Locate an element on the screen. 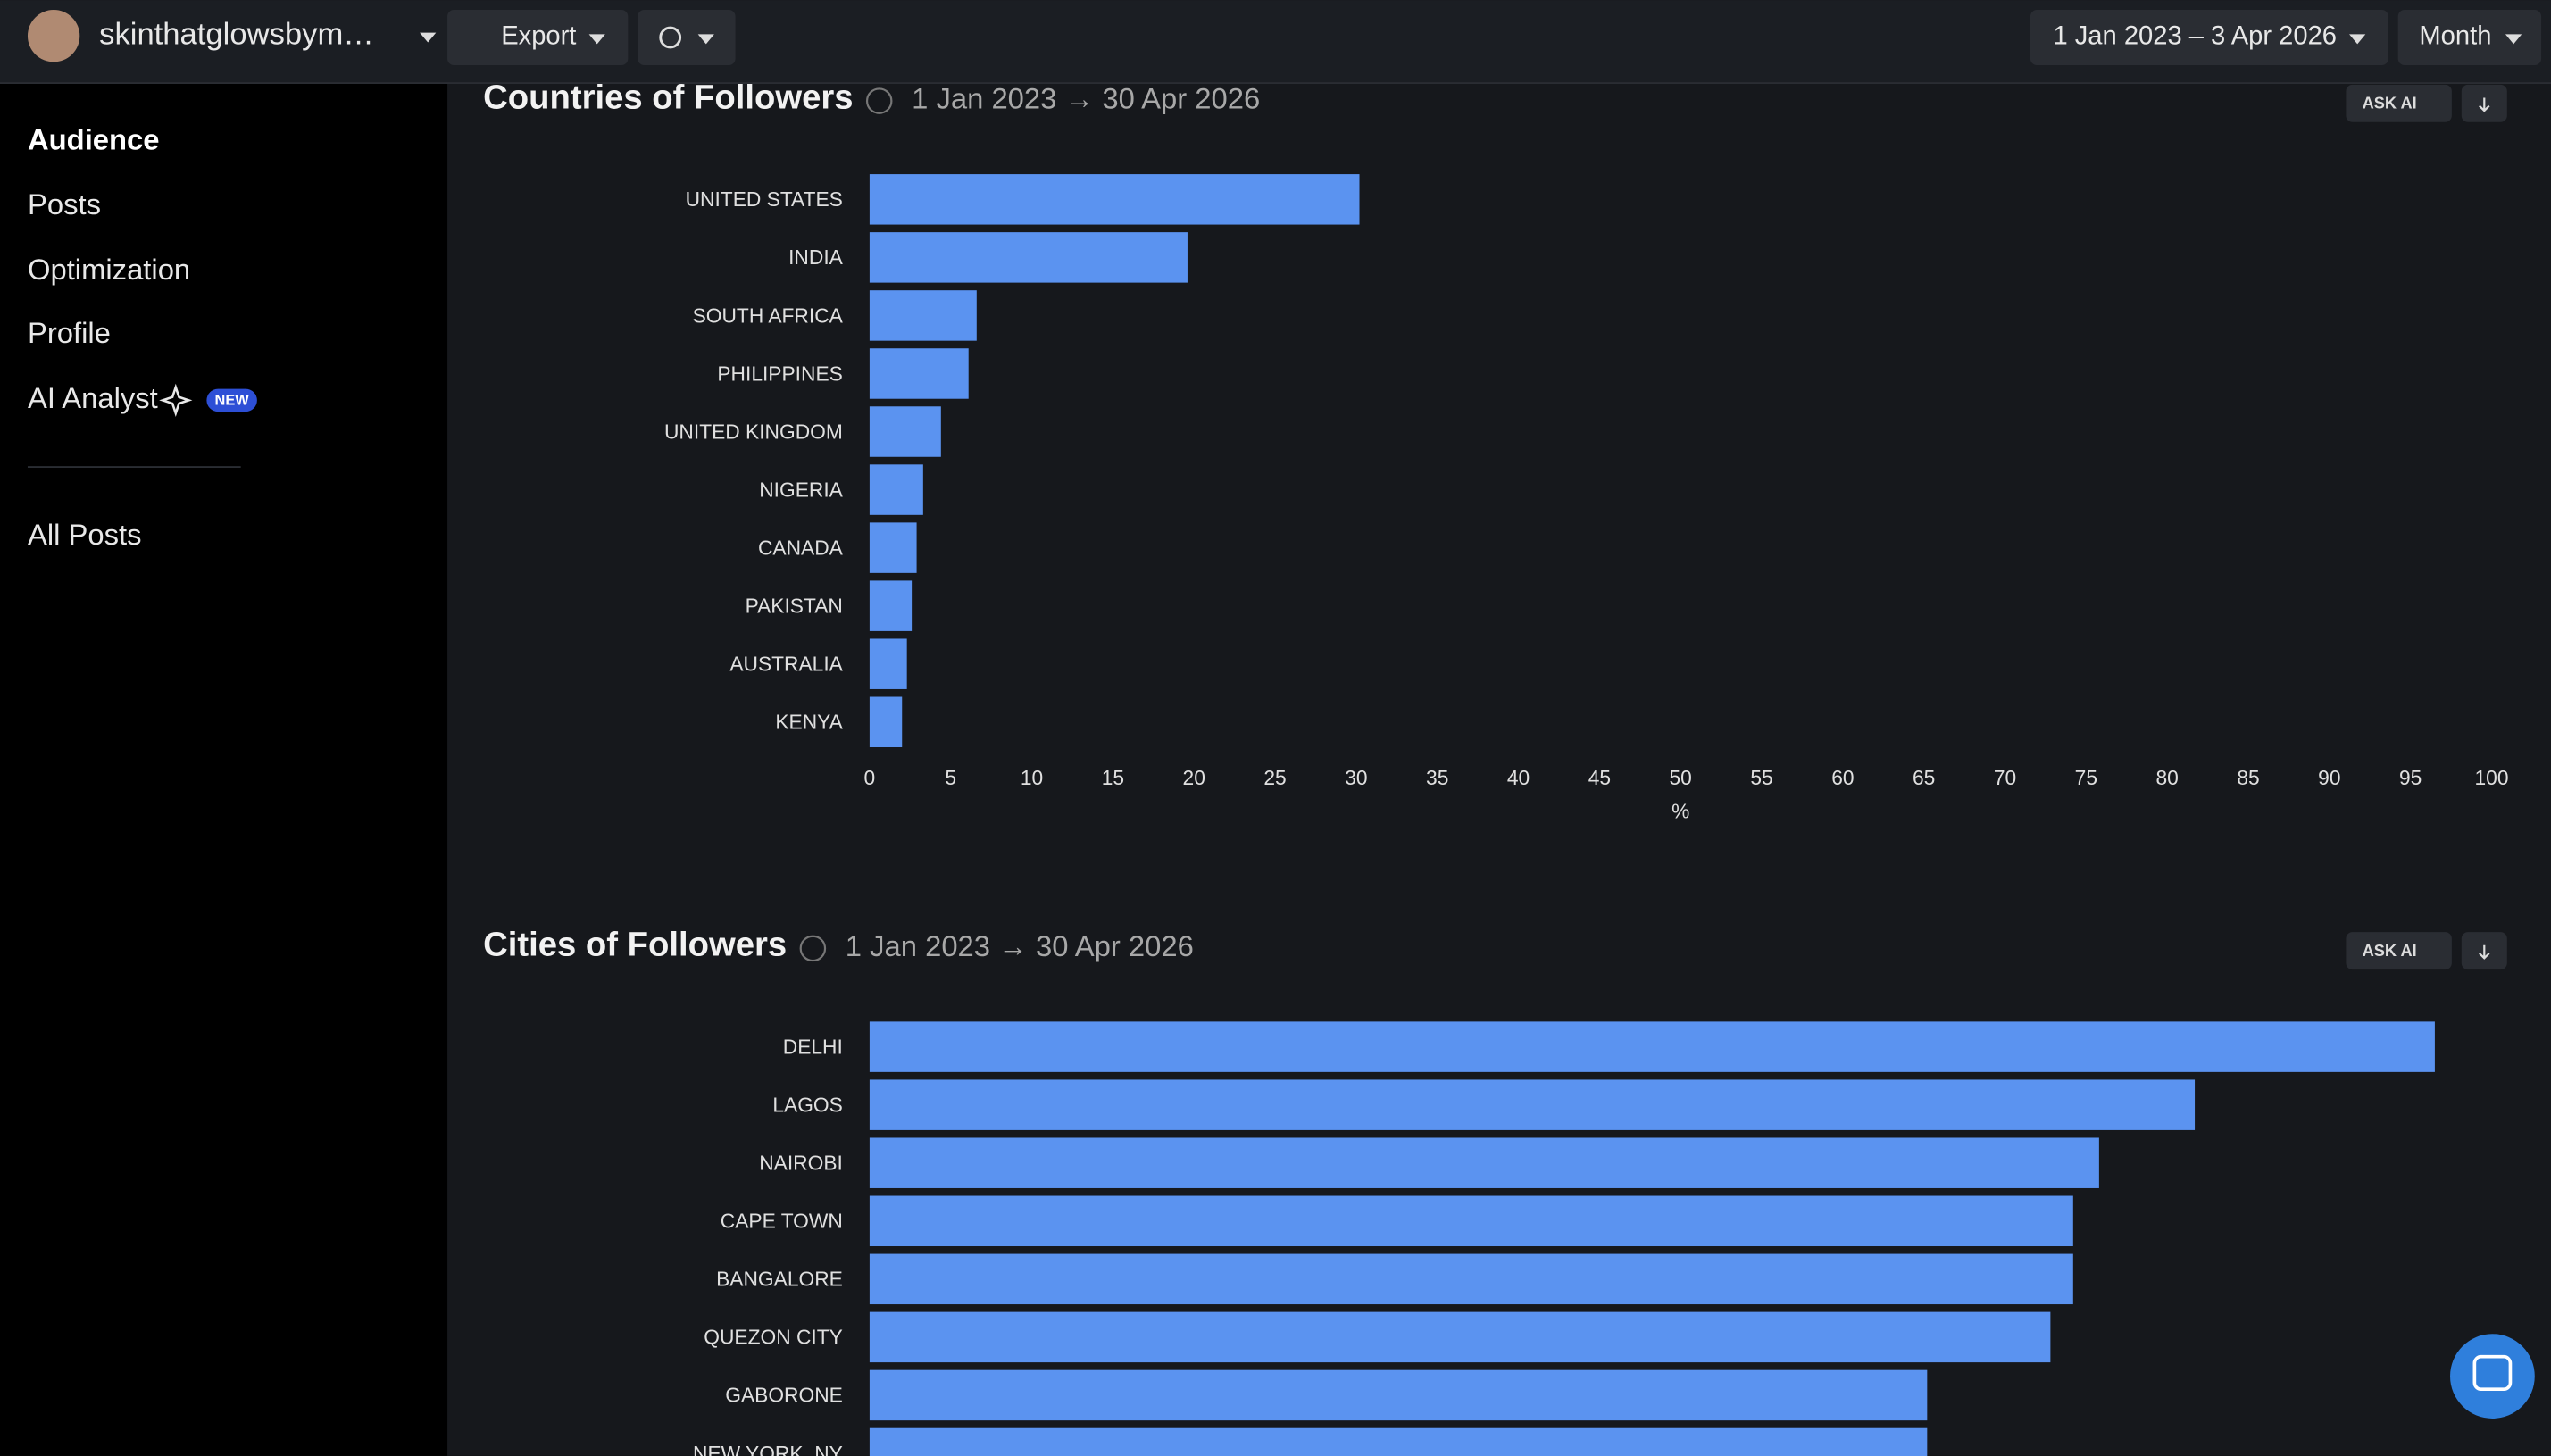  x-tick-label: 10 is located at coordinates (1032, 778).